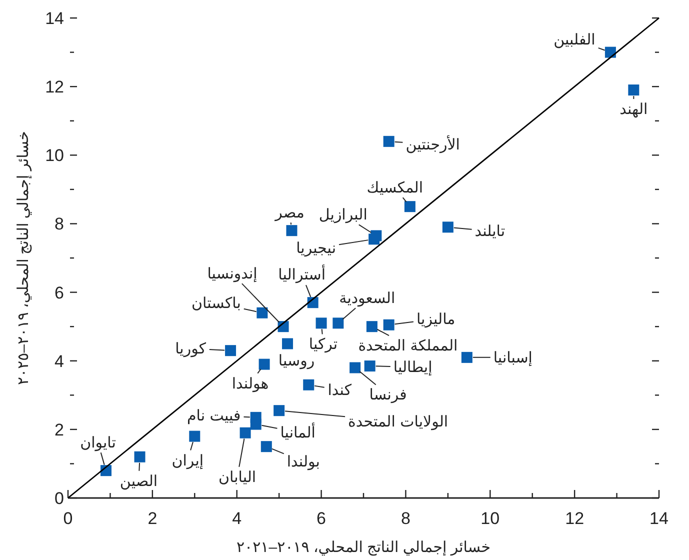 Image resolution: width=689 pixels, height=560 pixels. Describe the element at coordinates (321, 518) in the screenshot. I see `x-tick-label: 6` at that location.